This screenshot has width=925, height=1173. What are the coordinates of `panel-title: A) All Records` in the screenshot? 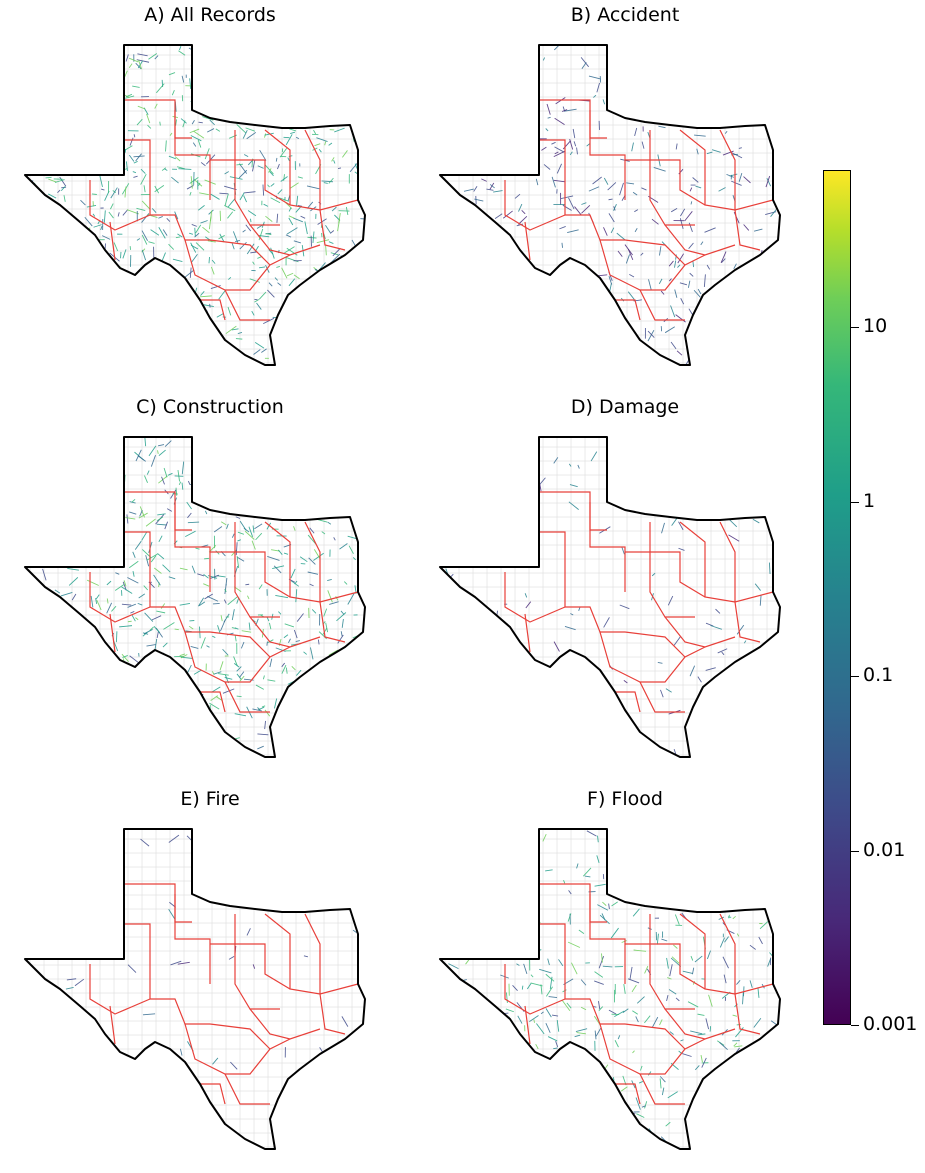 It's located at (210, 15).